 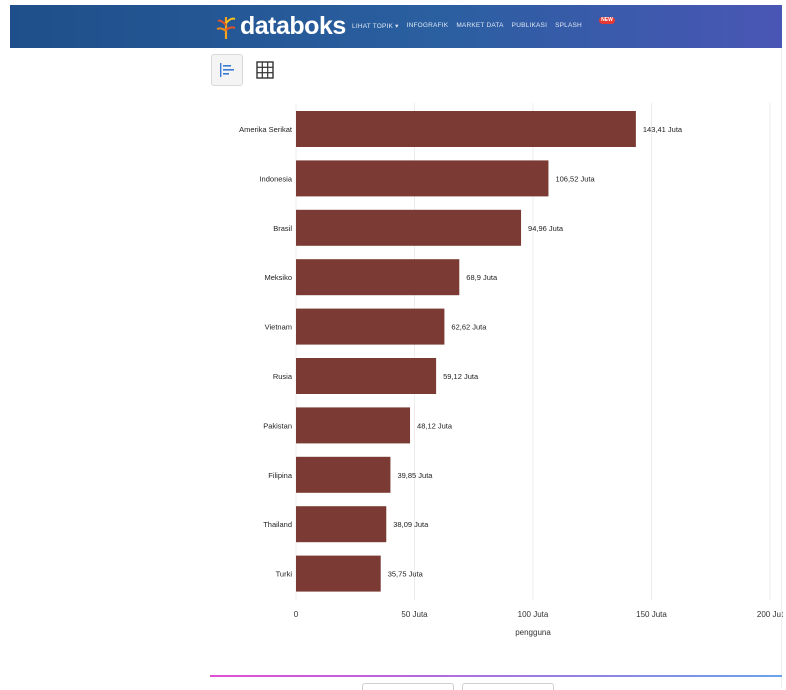 What do you see at coordinates (277, 524) in the screenshot?
I see `category-label: Thailand` at bounding box center [277, 524].